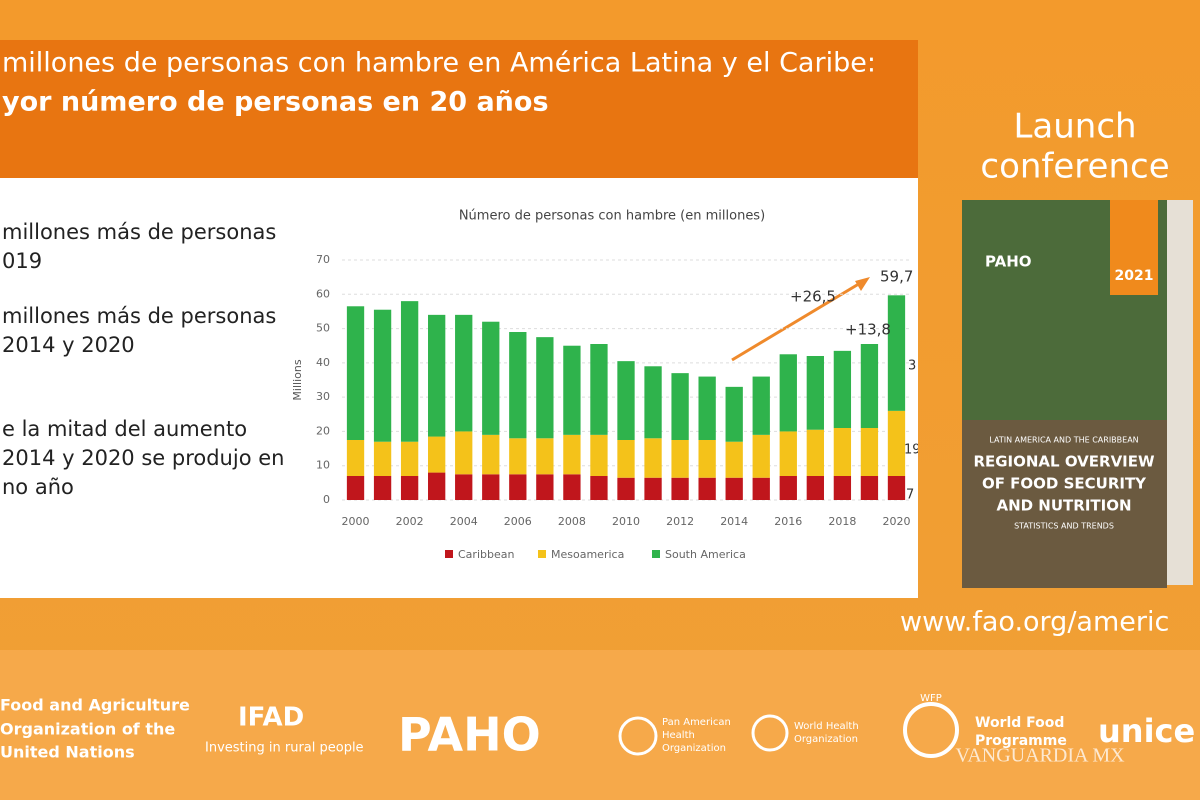 The height and width of the screenshot is (800, 1200). What do you see at coordinates (826, 739) in the screenshot?
I see `logo-text: Organization` at bounding box center [826, 739].